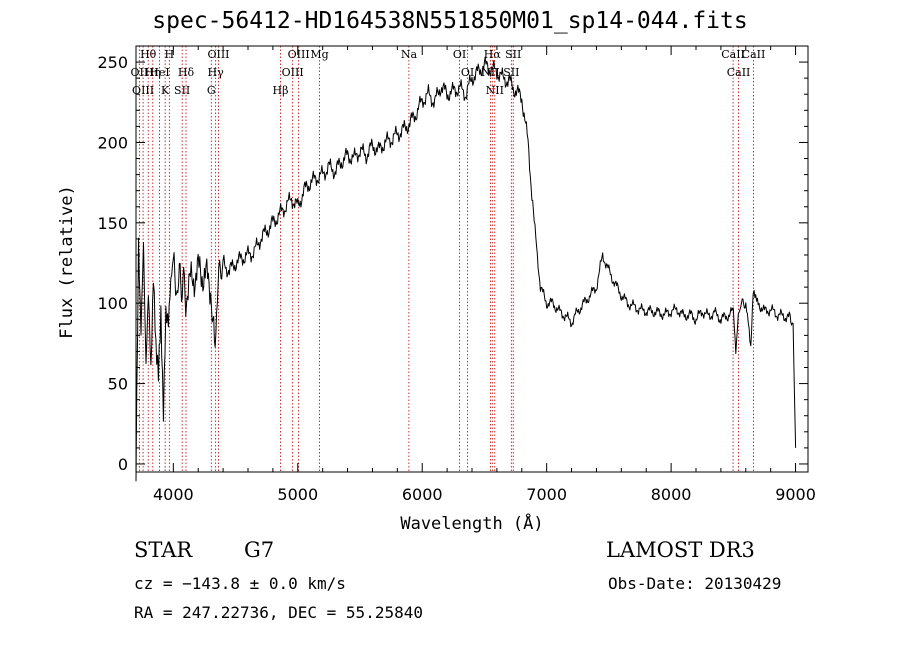 The height and width of the screenshot is (649, 900). Describe the element at coordinates (281, 90) in the screenshot. I see `line-marker-label: Hβ` at that location.